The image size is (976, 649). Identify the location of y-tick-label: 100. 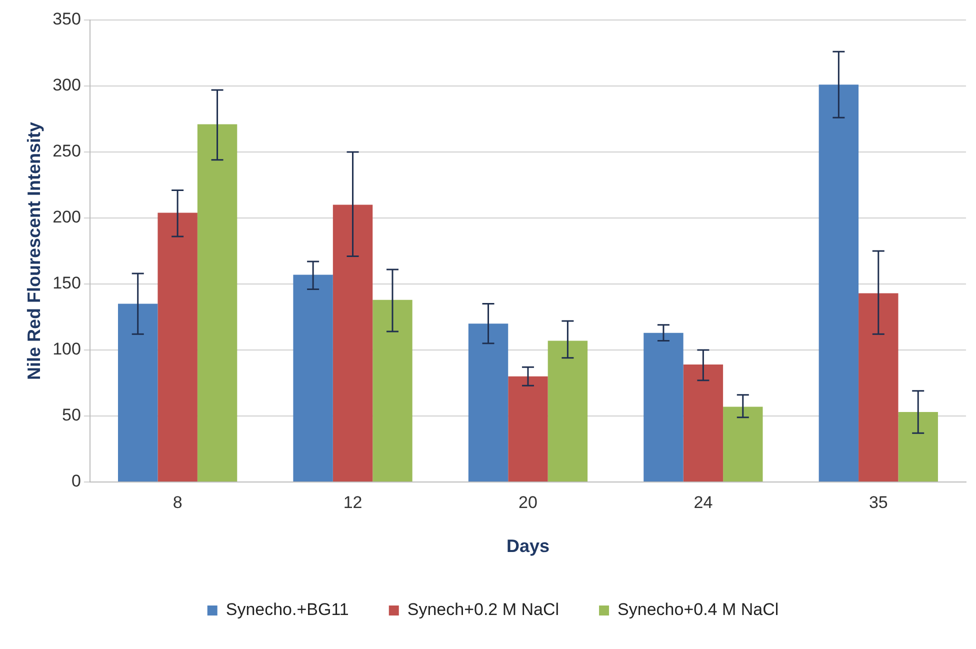
(66, 349).